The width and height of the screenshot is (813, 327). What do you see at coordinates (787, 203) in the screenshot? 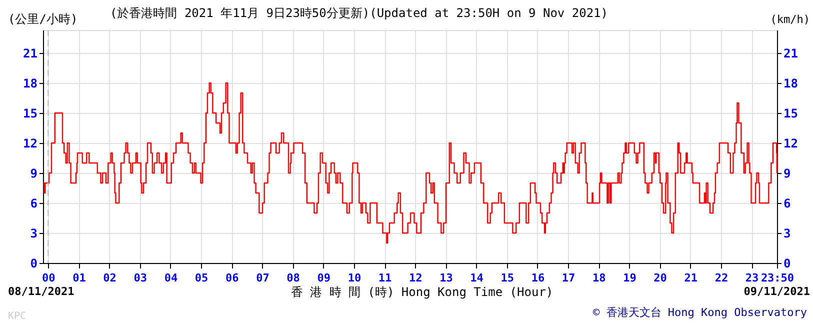
I see `y2-tick-label: 6` at bounding box center [787, 203].